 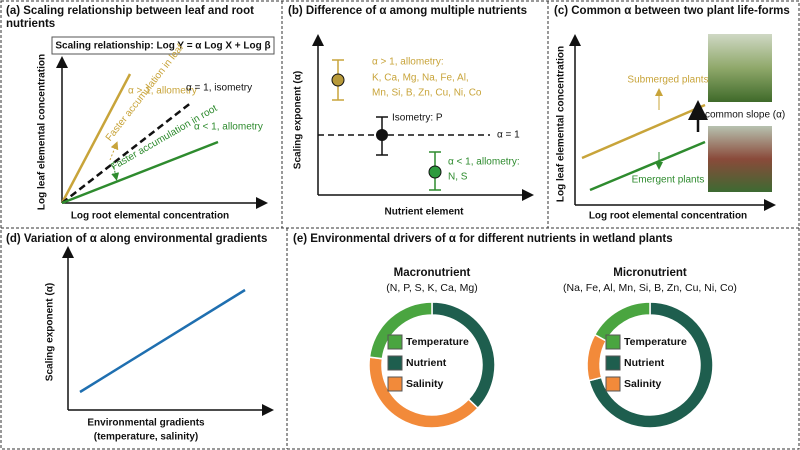 What do you see at coordinates (643, 131) in the screenshot?
I see `submerged-line` at bounding box center [643, 131].